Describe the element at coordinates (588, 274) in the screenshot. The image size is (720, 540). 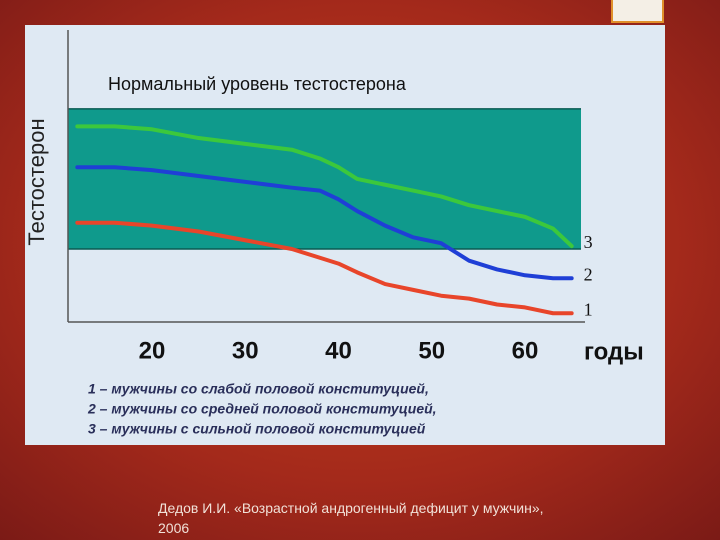
I see `series-label: 2` at that location.